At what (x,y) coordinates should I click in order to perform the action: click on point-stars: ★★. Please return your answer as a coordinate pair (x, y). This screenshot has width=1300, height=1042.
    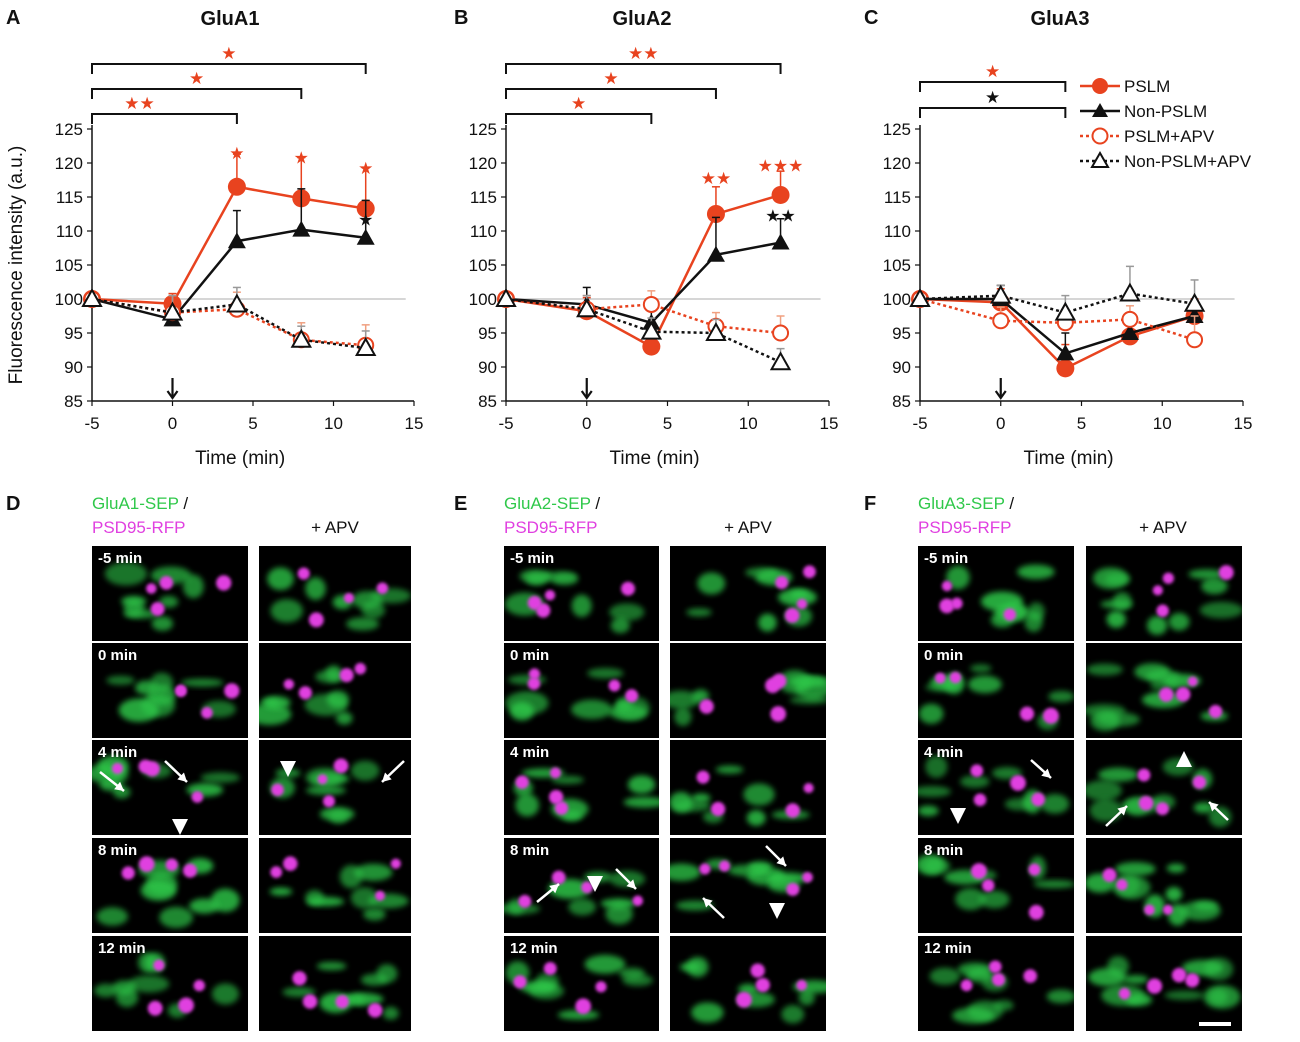
    Looking at the image, I should click on (716, 179).